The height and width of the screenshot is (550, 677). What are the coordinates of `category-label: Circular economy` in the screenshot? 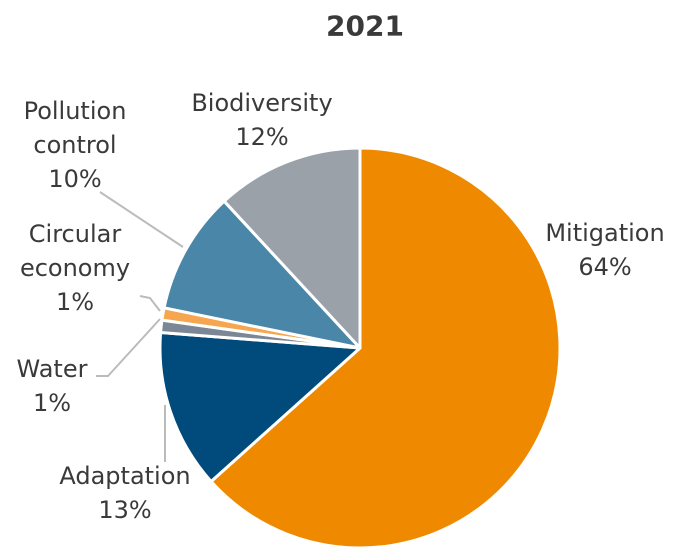 It's located at (75, 251).